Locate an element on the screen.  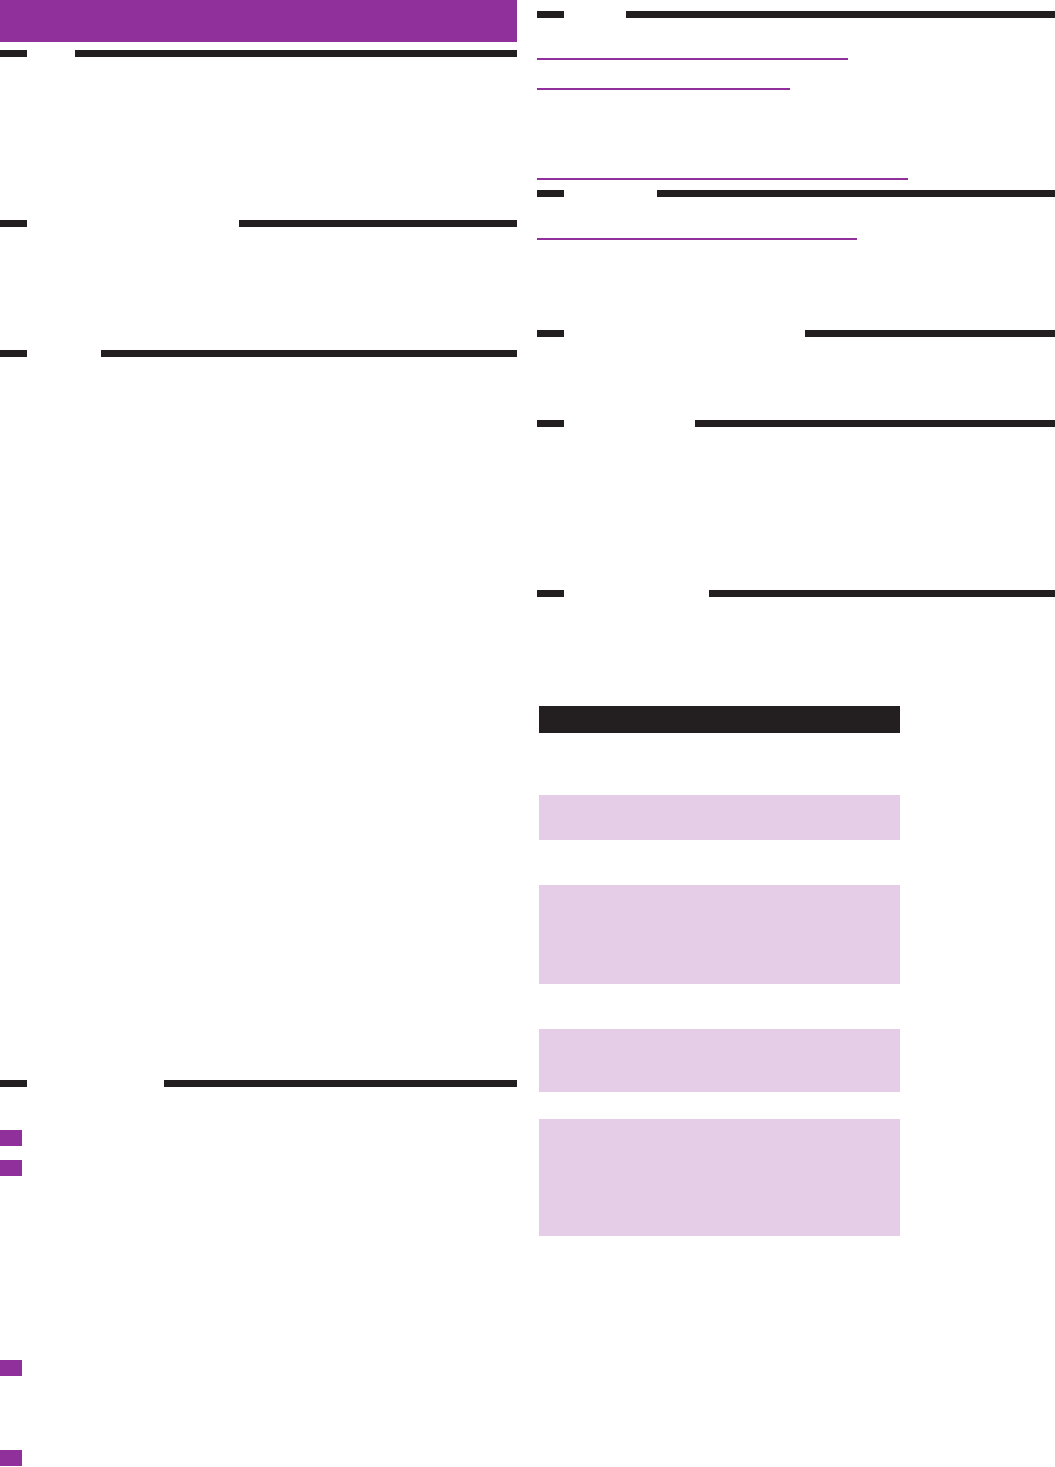
page-header-band is located at coordinates (258, 21).